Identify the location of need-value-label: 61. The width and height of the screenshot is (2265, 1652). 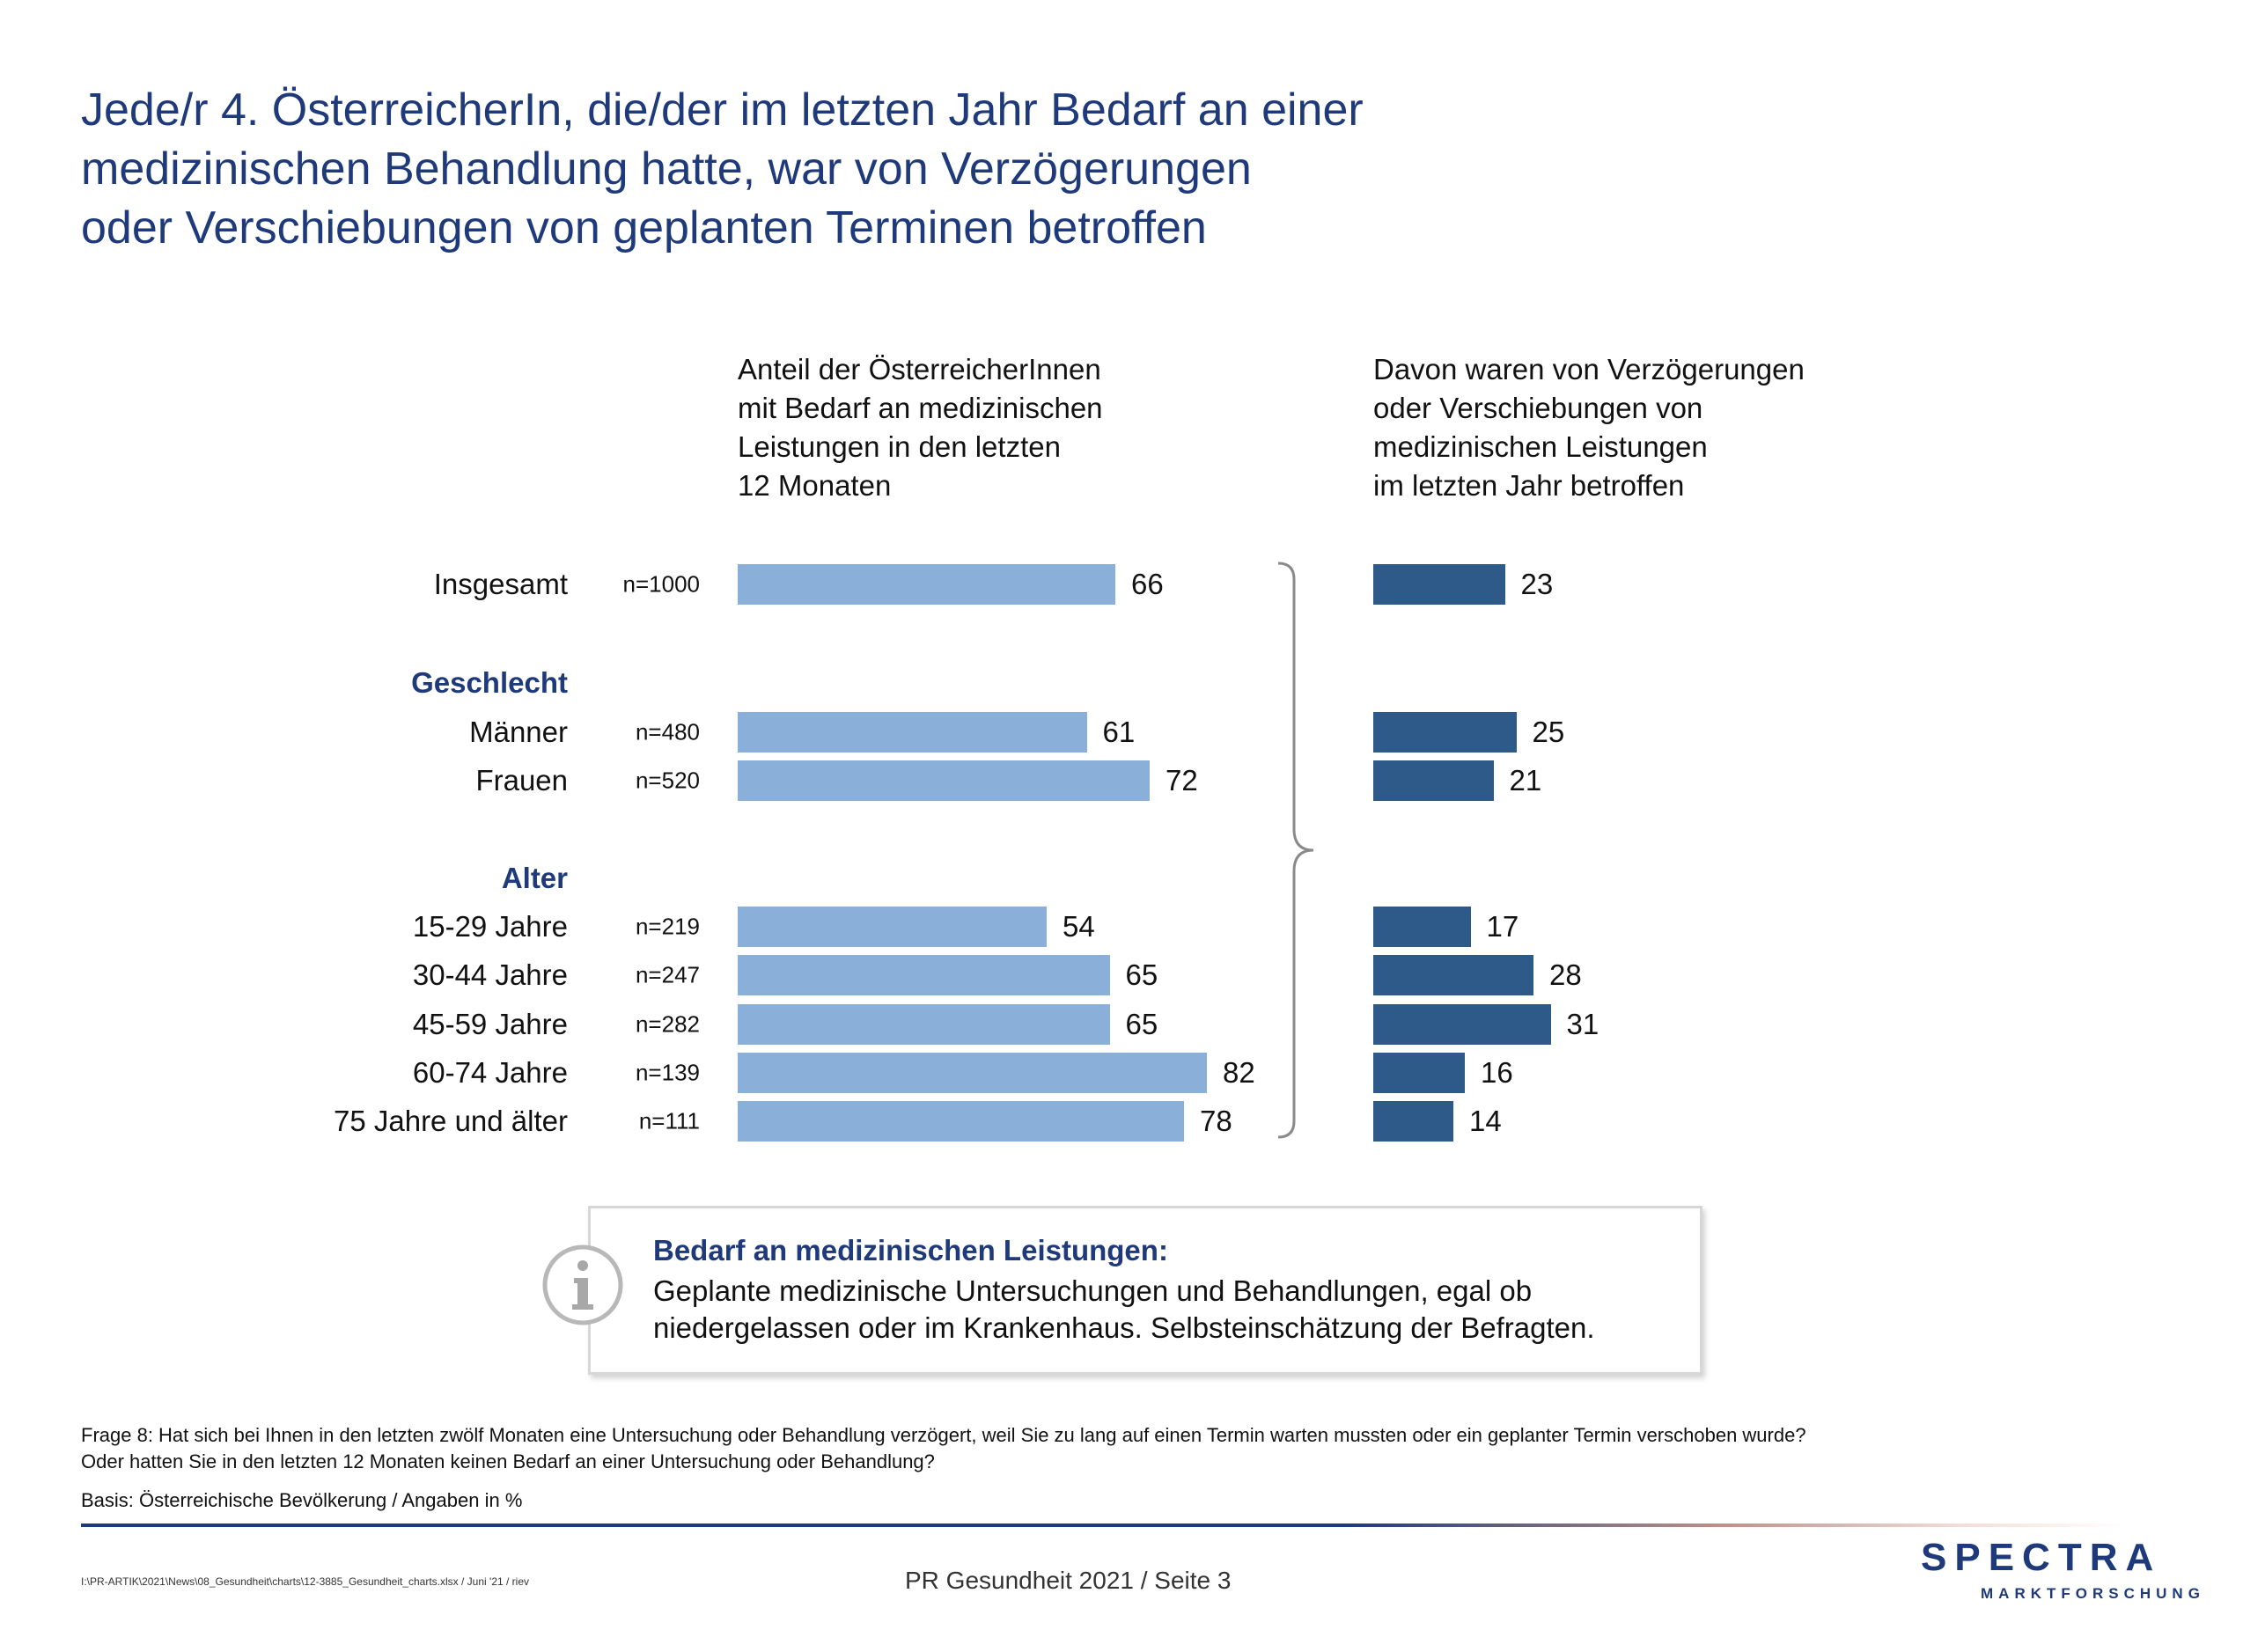
(1119, 732).